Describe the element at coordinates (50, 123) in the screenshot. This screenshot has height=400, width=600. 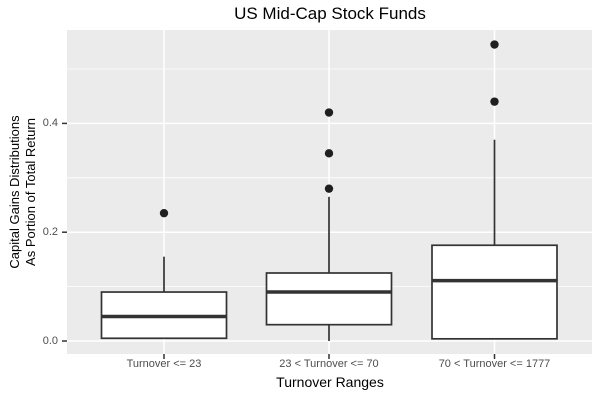
I see `y-tick-label: 0.4` at that location.